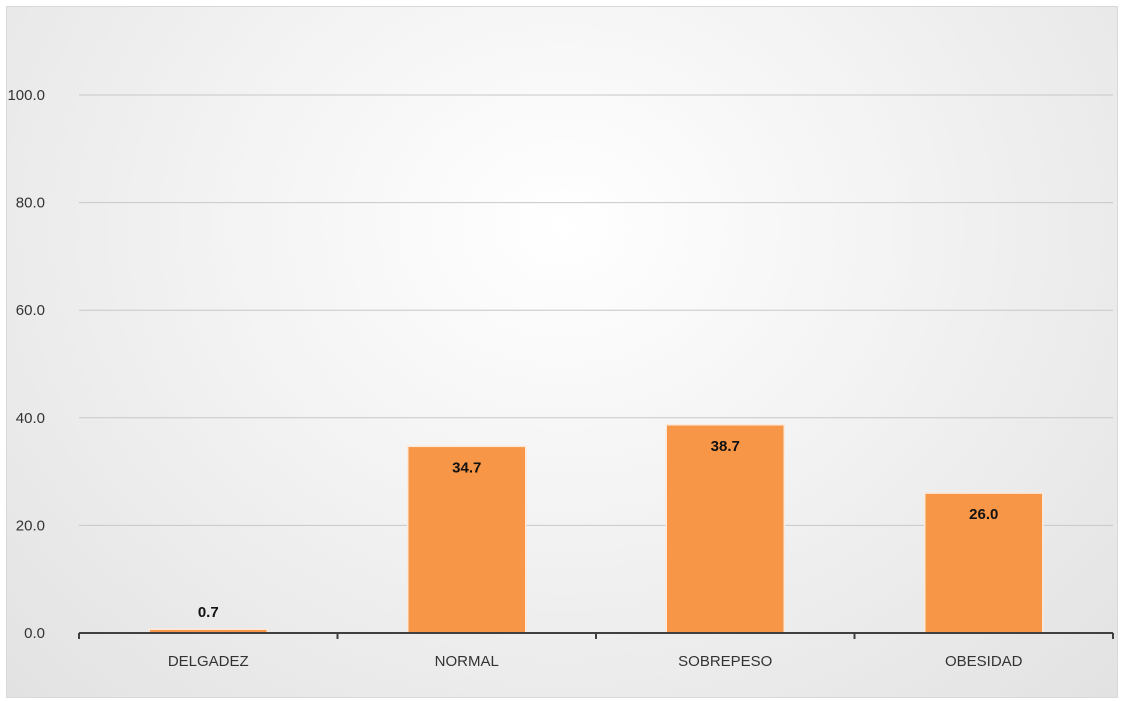 This screenshot has height=701, width=1121. What do you see at coordinates (725, 661) in the screenshot?
I see `x-category-label: SOBREPESO` at bounding box center [725, 661].